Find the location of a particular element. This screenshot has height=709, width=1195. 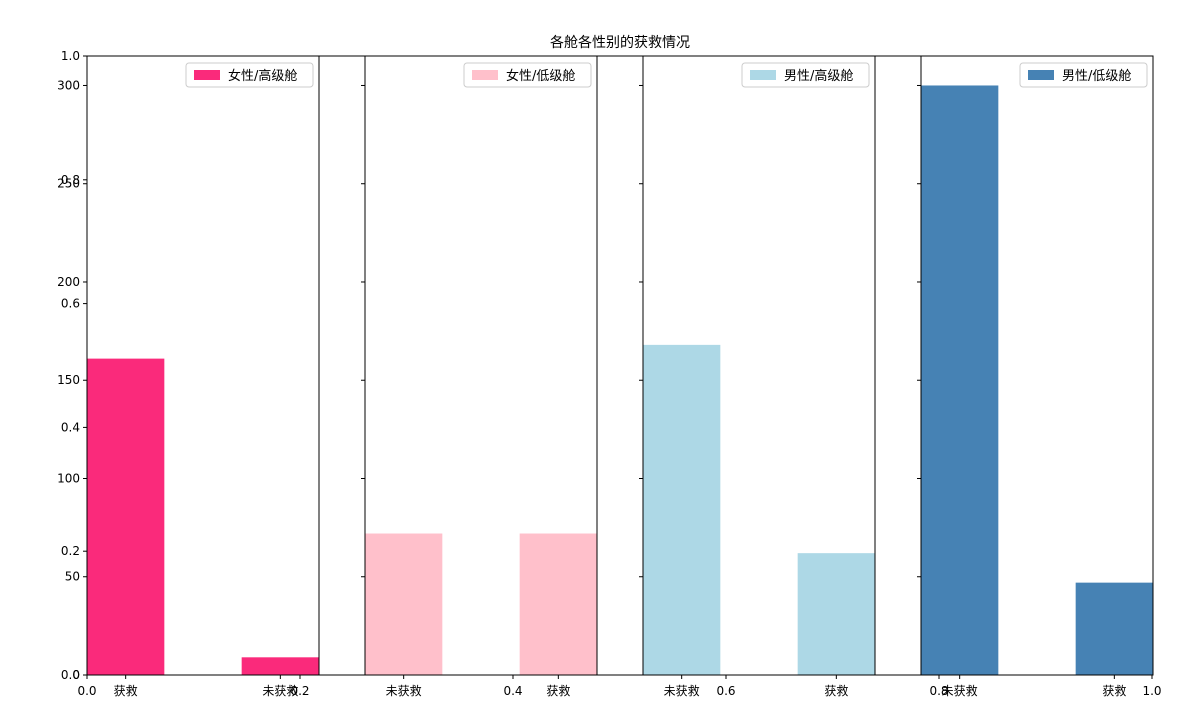

y-tick-label: 200 is located at coordinates (68, 282).